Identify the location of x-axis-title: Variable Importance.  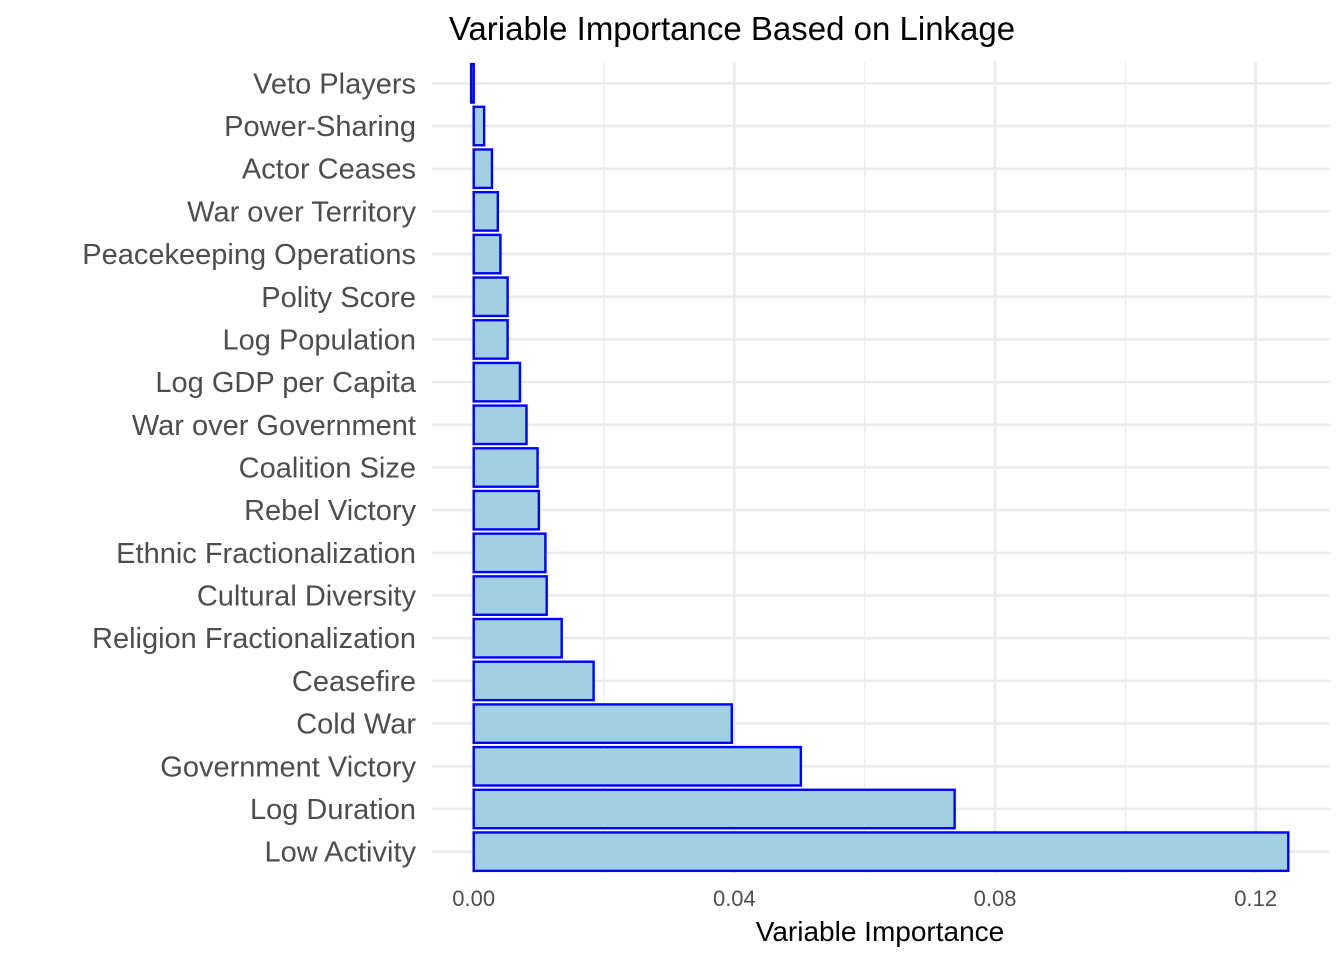
(880, 931).